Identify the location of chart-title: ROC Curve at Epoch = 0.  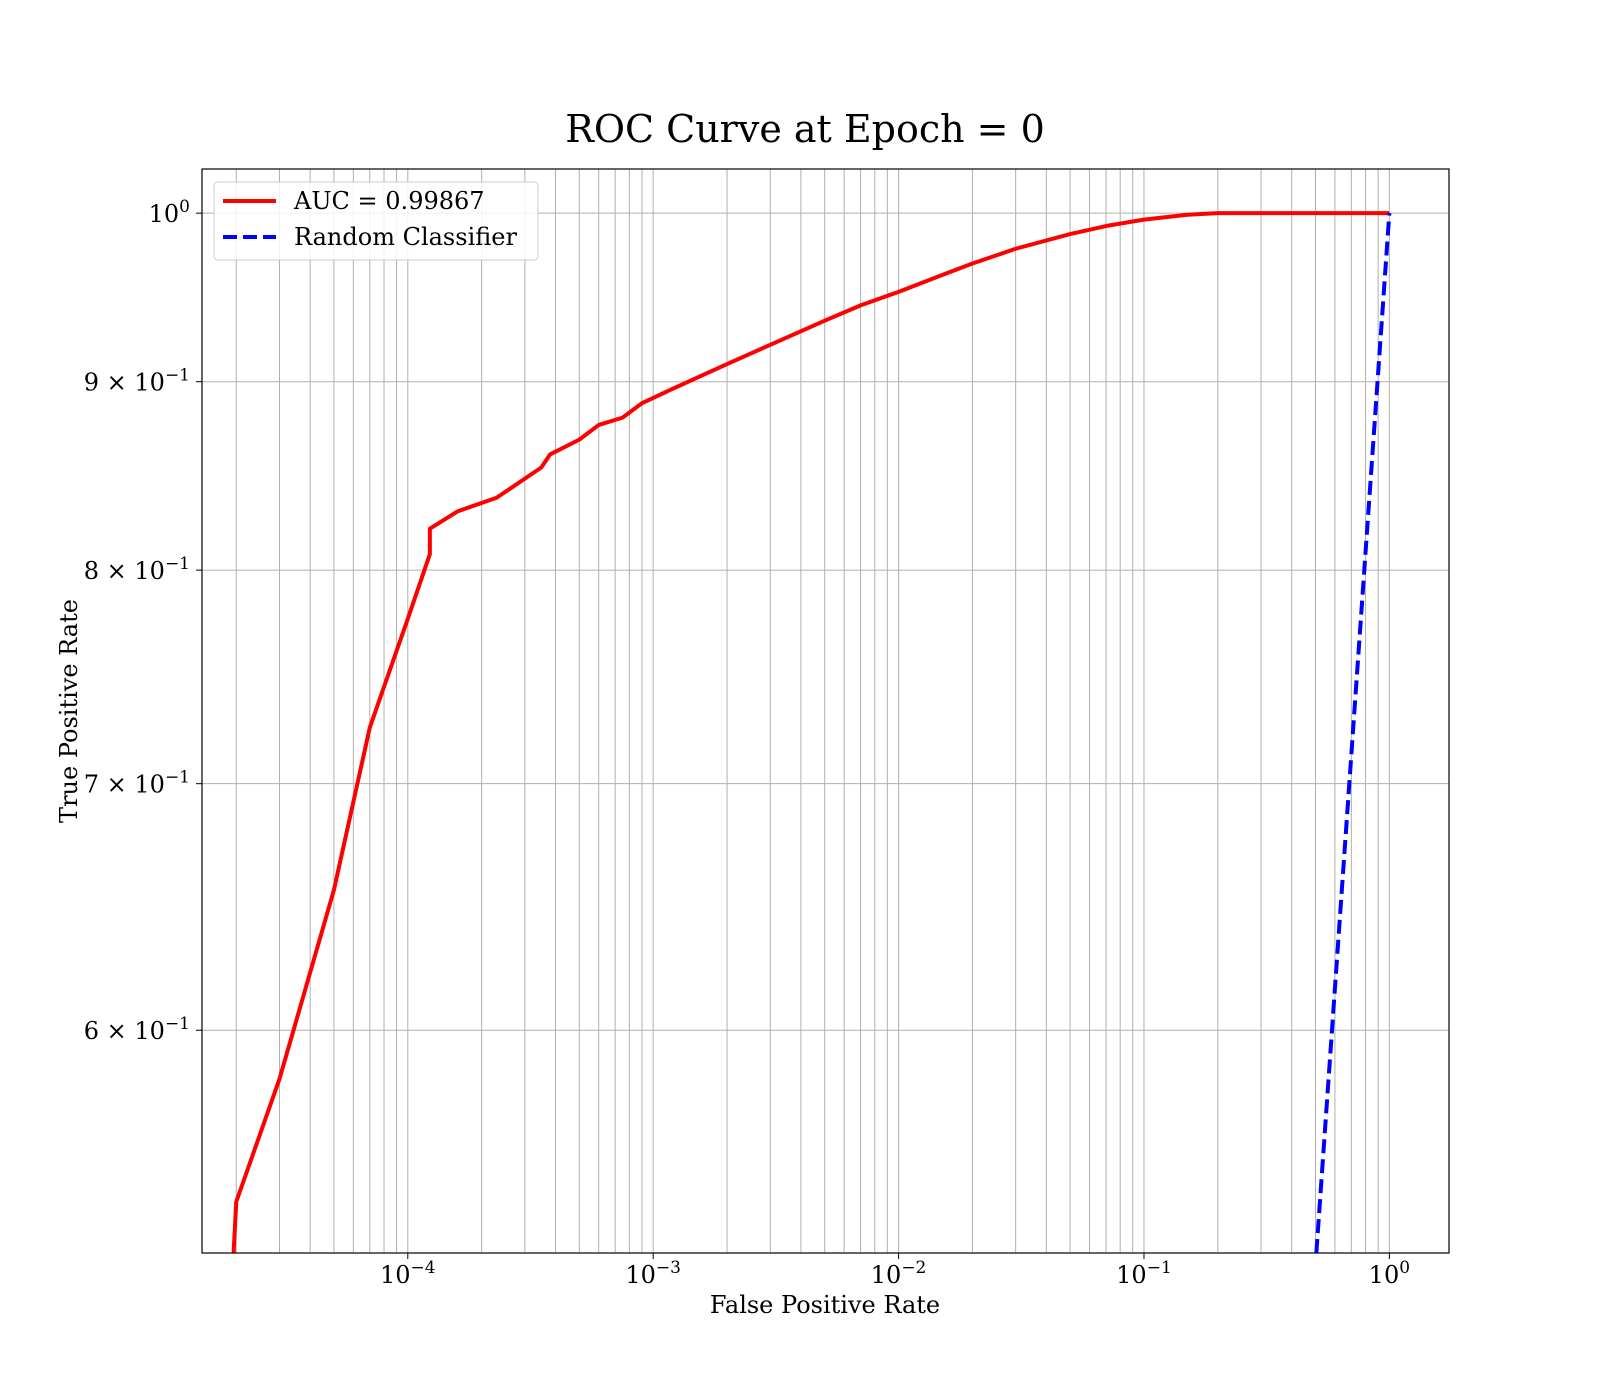
(805, 129).